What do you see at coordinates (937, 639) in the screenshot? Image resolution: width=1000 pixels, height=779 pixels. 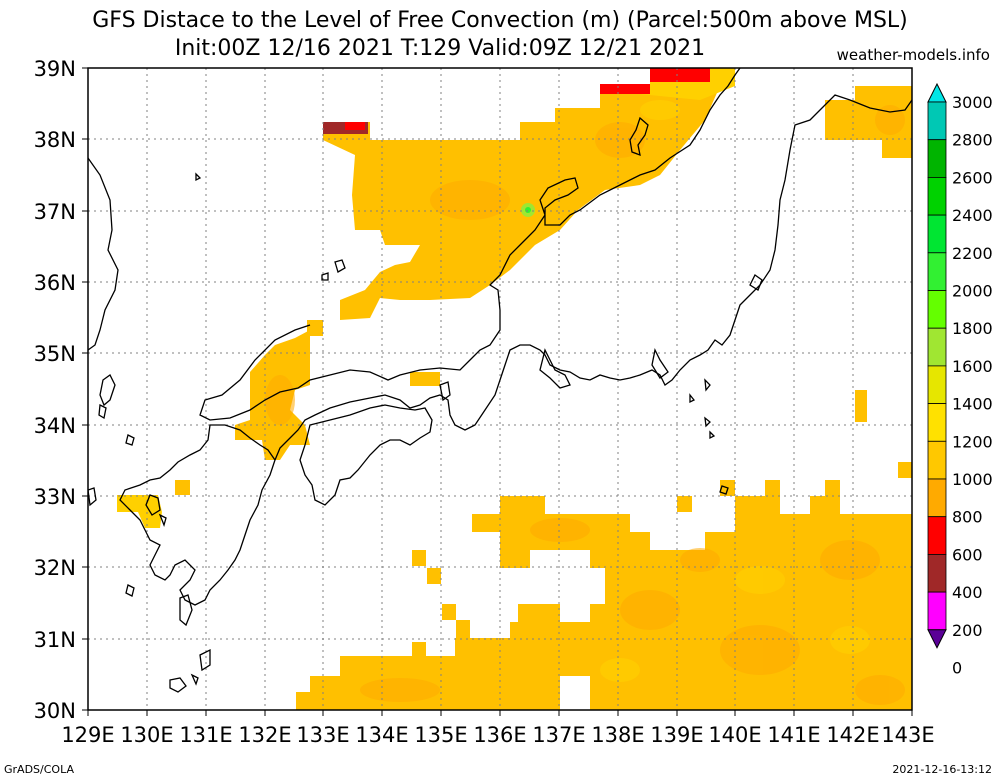 I see `colorbar-arrow-bottom` at bounding box center [937, 639].